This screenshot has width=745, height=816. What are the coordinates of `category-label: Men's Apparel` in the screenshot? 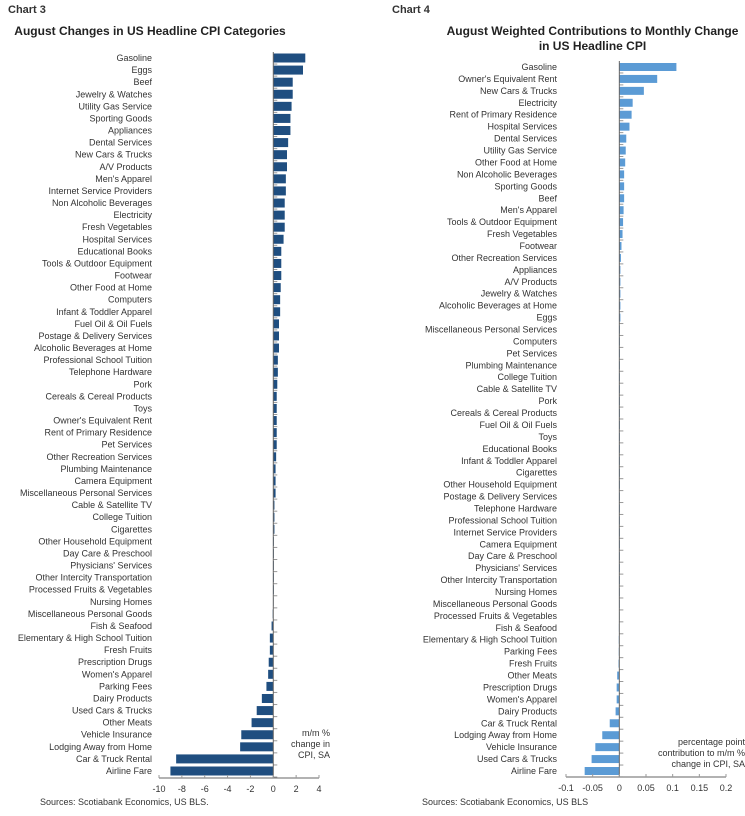 It's located at (123, 179).